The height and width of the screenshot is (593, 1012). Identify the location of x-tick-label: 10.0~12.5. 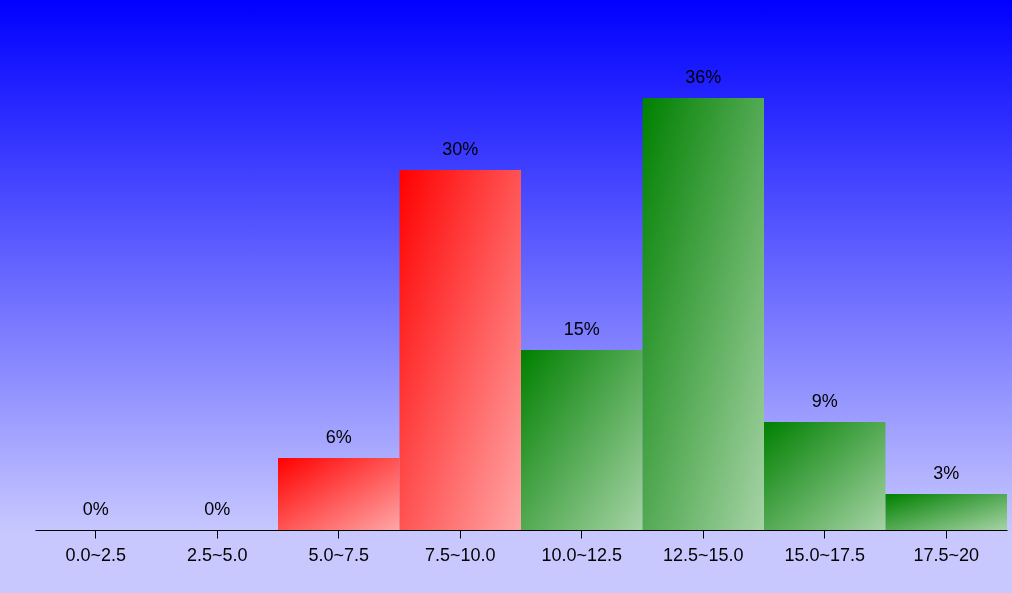
(582, 554).